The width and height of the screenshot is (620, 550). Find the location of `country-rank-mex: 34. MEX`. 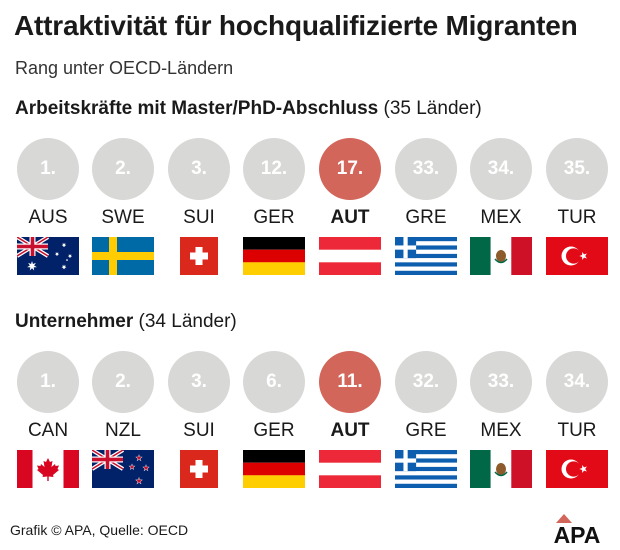

country-rank-mex: 34. MEX is located at coordinates (501, 213).